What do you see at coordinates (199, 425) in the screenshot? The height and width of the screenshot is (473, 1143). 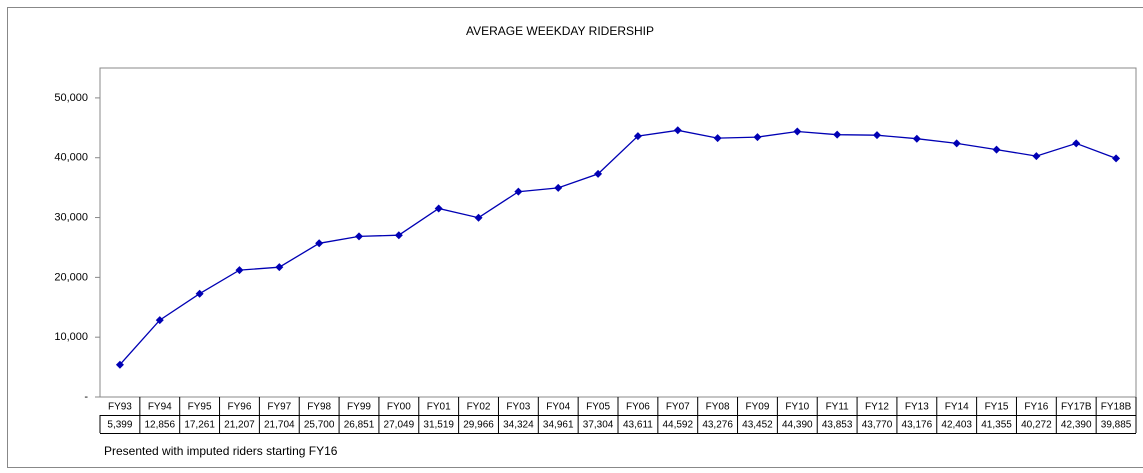 I see `table-value: 17,261` at bounding box center [199, 425].